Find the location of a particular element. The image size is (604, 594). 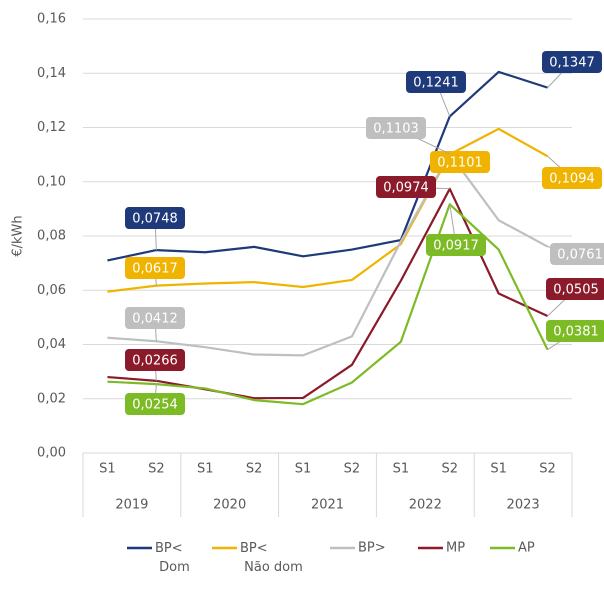

y-tick-label: 0,08 is located at coordinates (51, 236).